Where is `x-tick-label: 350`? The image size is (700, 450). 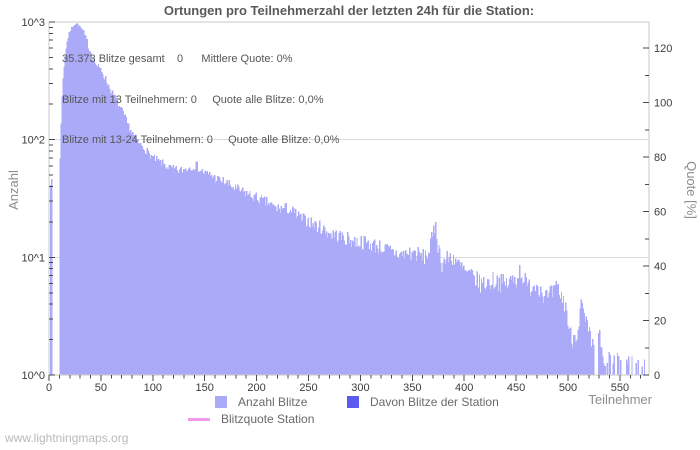 x-tick-label: 350 is located at coordinates (412, 388).